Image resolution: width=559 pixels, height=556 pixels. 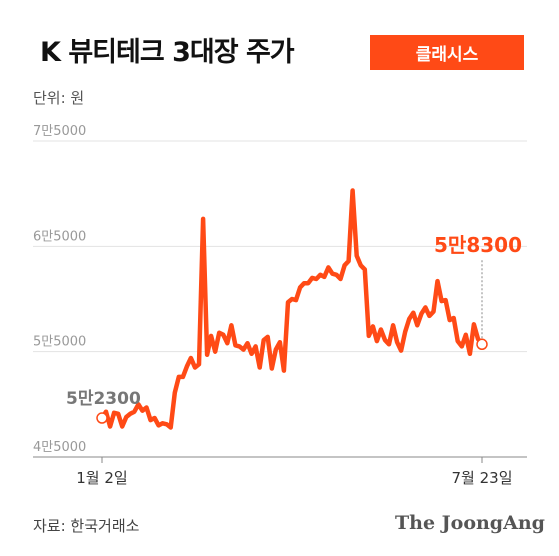 What do you see at coordinates (59, 289) in the screenshot?
I see `y-tick-labels: 4만5000 5만5000 6만5000 7만5000` at bounding box center [59, 289].